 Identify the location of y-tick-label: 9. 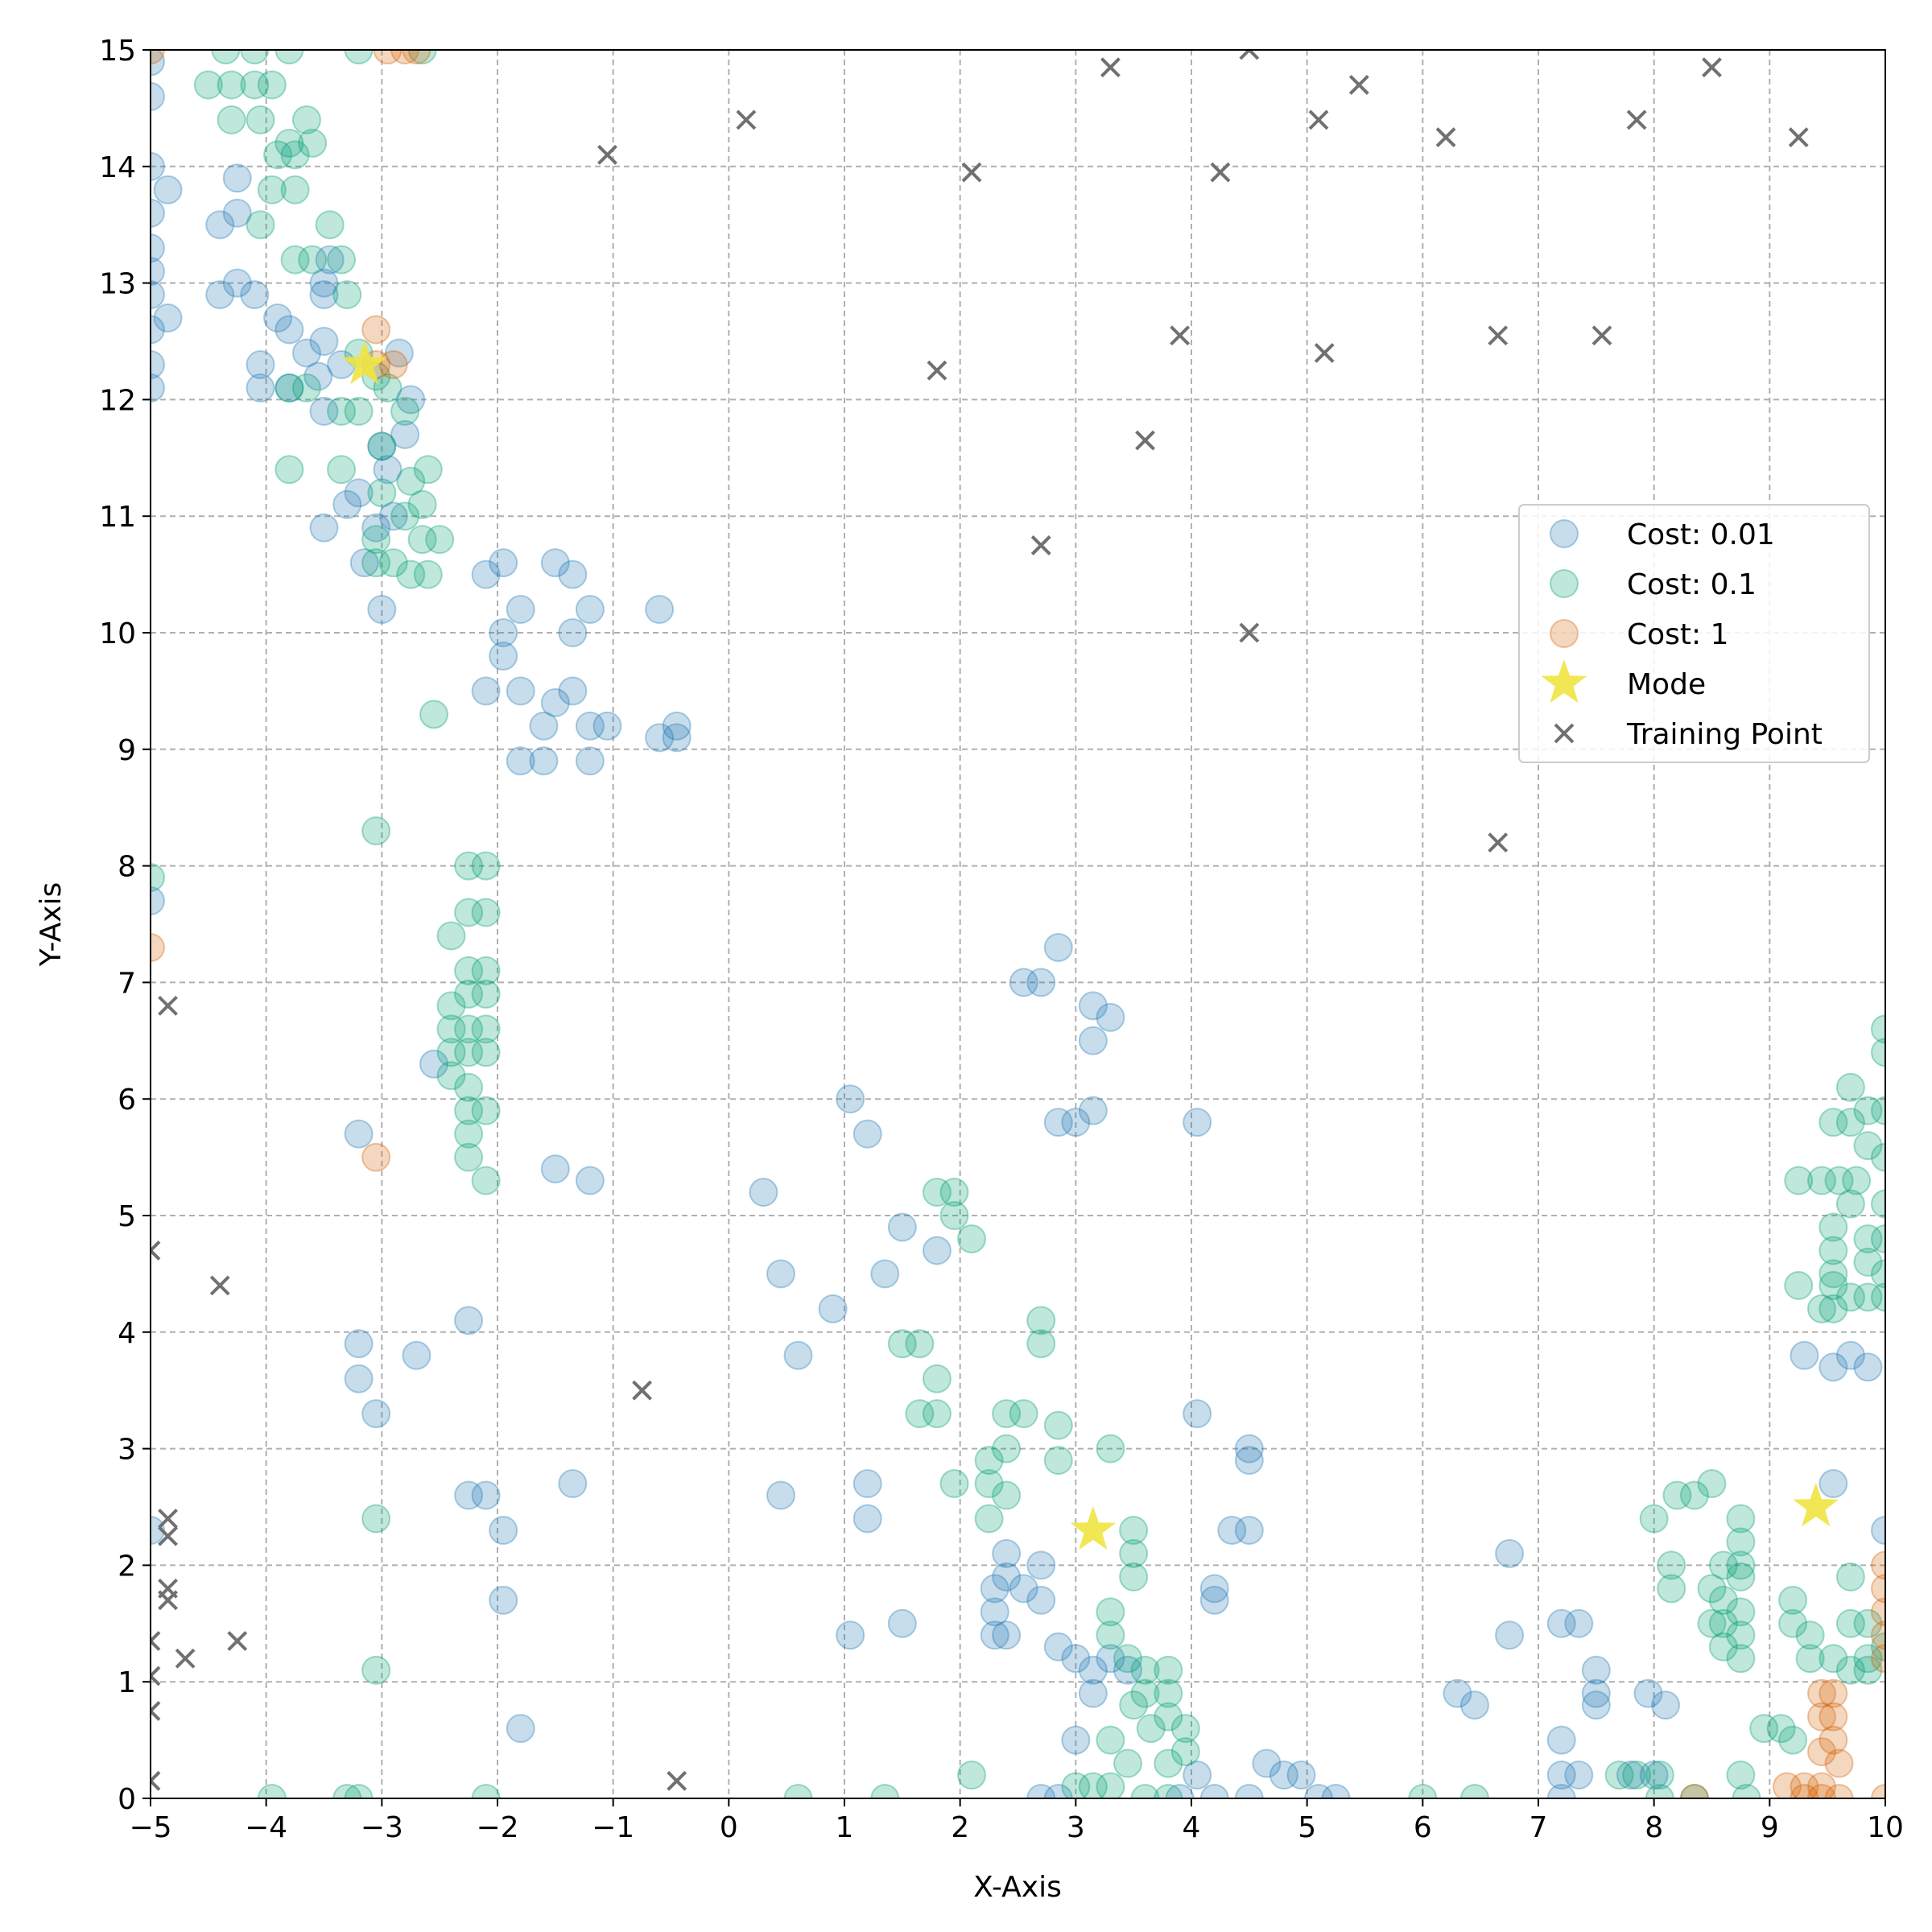
(127, 750).